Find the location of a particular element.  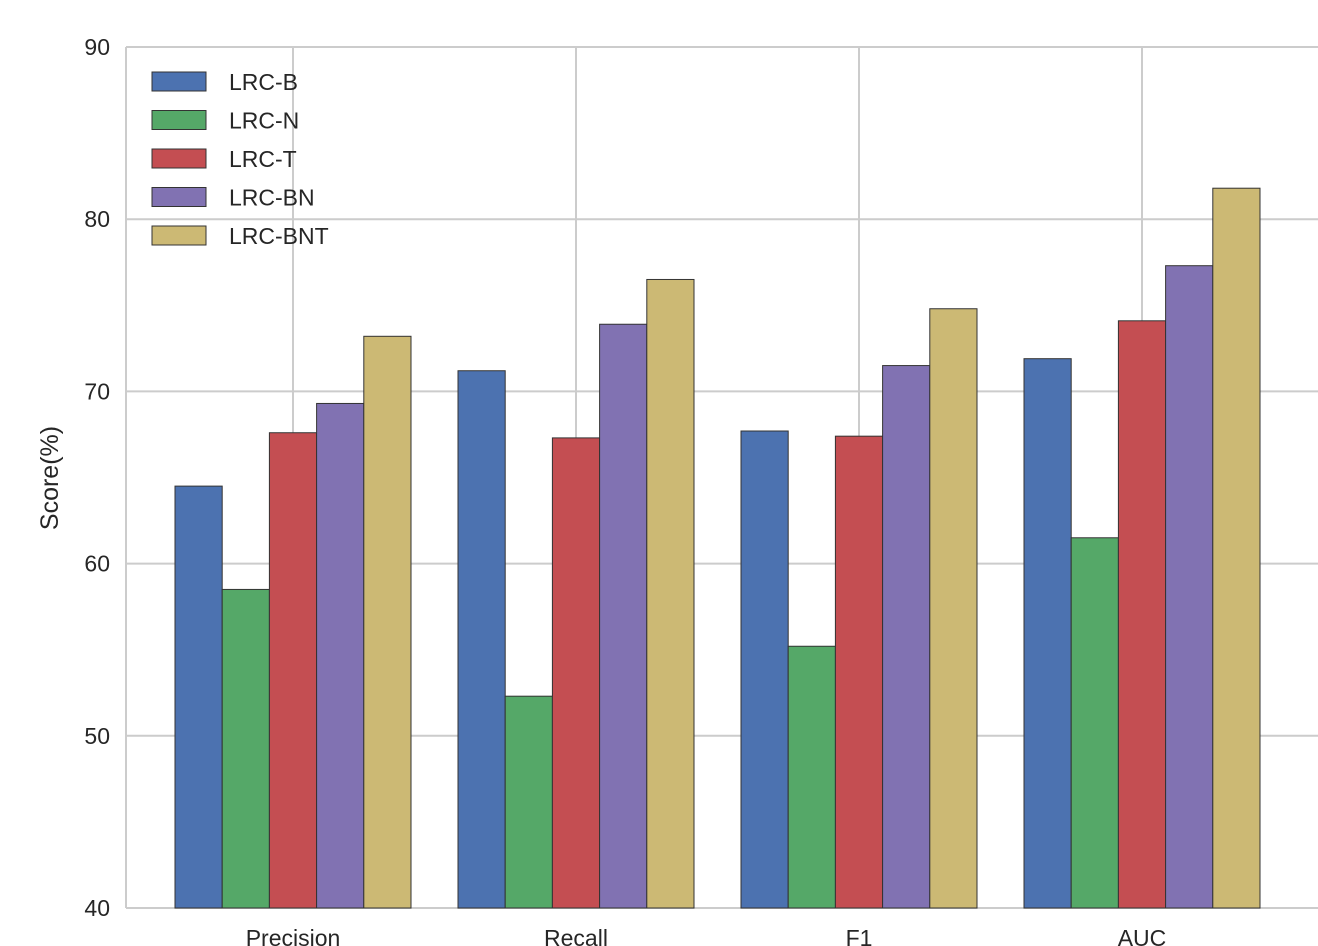

bar-lrc-n-precision is located at coordinates (245, 748).